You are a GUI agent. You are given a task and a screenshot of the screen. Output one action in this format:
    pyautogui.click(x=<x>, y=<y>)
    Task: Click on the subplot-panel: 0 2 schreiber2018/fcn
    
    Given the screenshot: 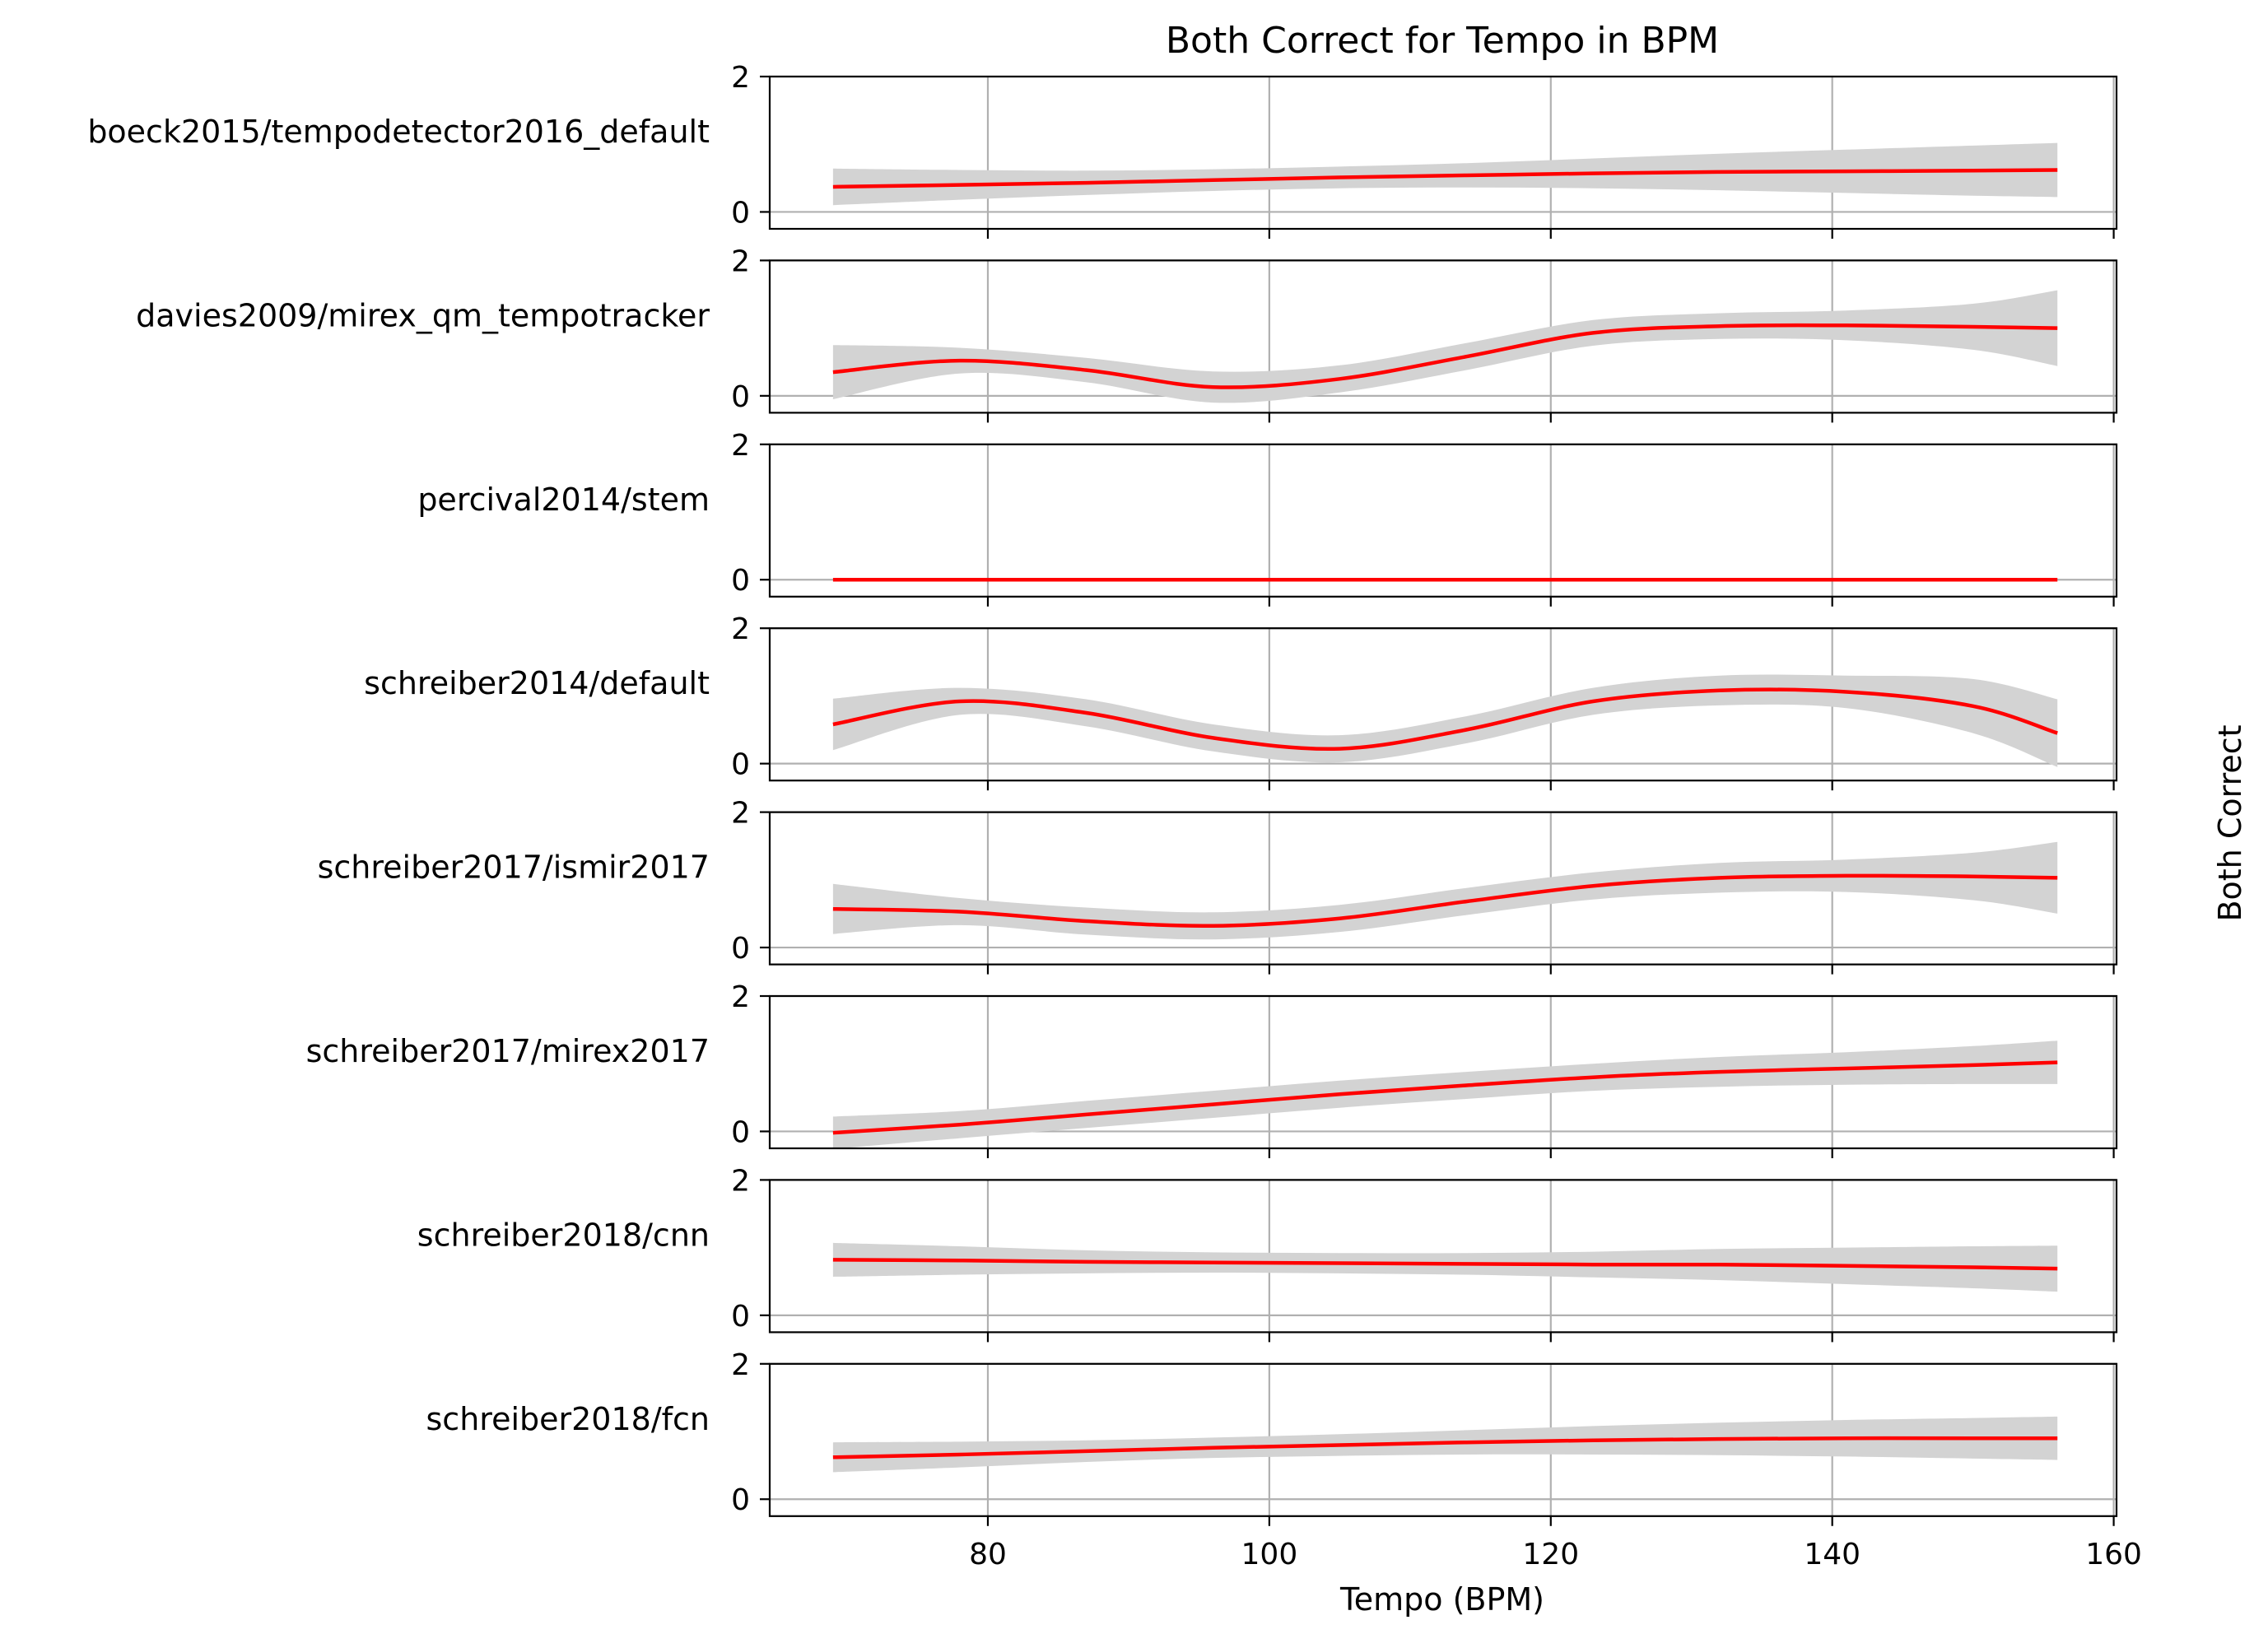 What is the action you would take?
    pyautogui.click(x=1272, y=1437)
    